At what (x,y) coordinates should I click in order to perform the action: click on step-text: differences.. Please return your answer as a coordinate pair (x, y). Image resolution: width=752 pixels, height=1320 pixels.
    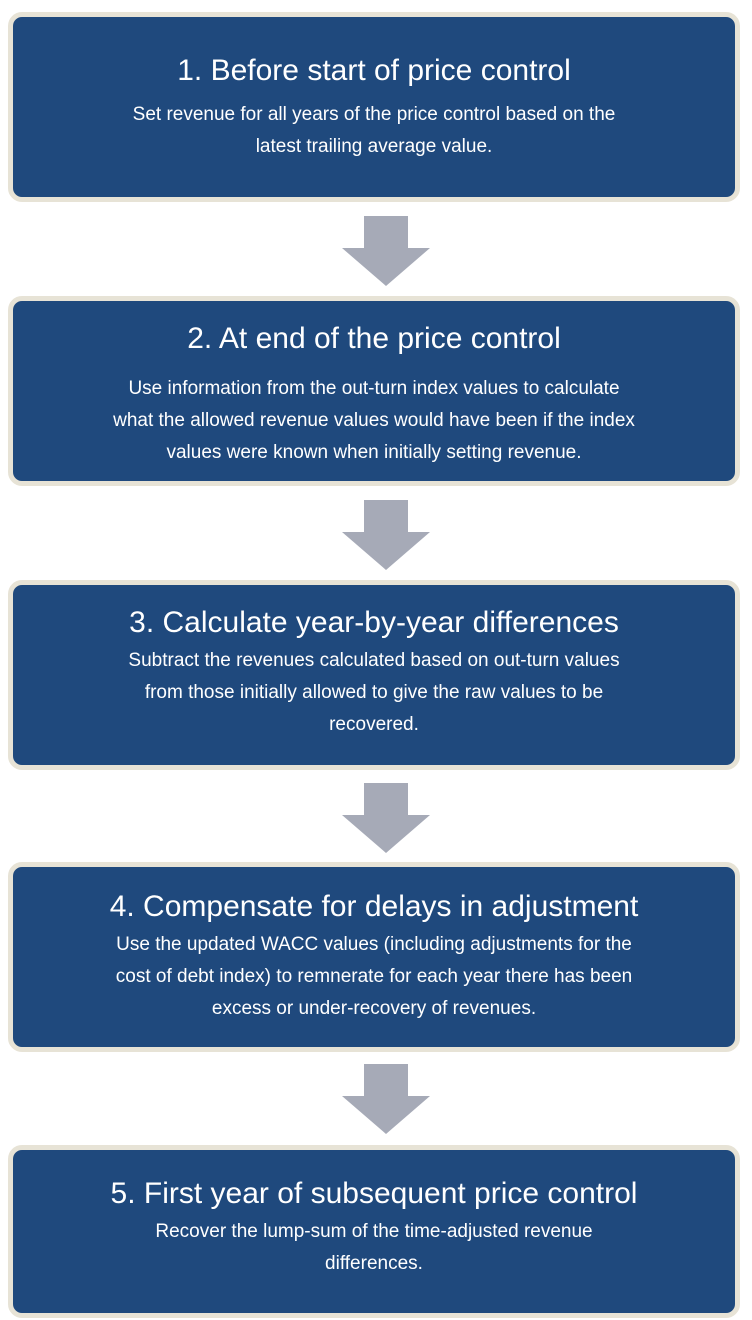
    Looking at the image, I should click on (374, 1263).